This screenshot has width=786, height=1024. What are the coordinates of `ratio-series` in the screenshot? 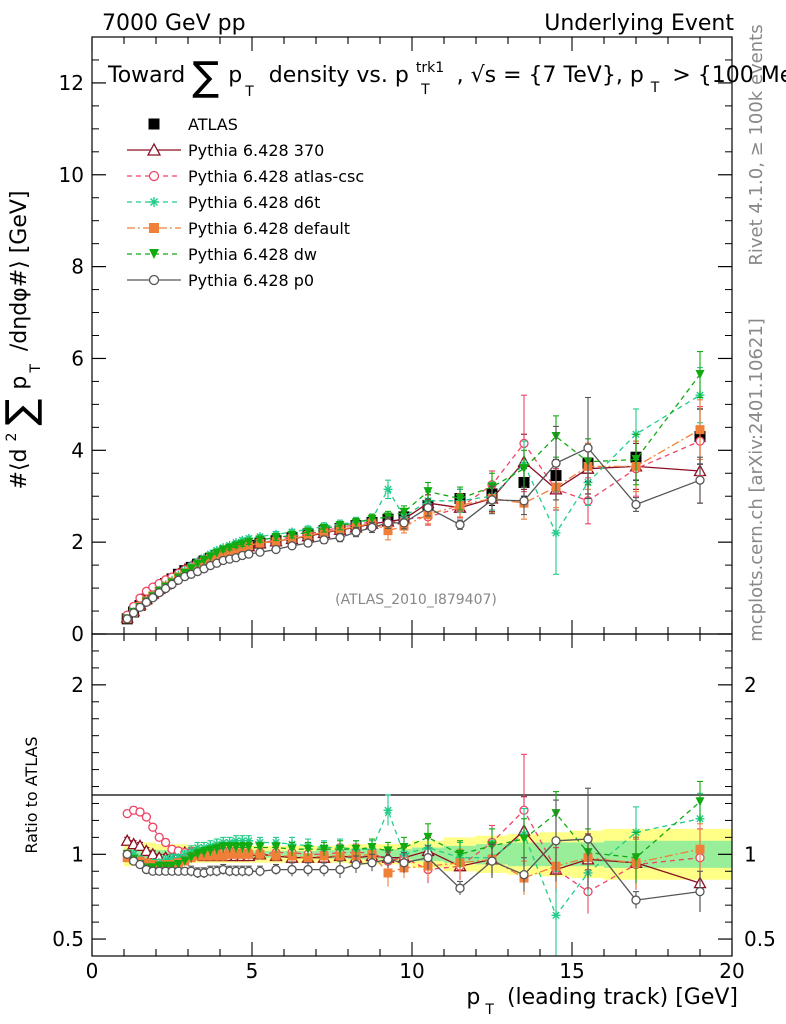 It's located at (413, 854).